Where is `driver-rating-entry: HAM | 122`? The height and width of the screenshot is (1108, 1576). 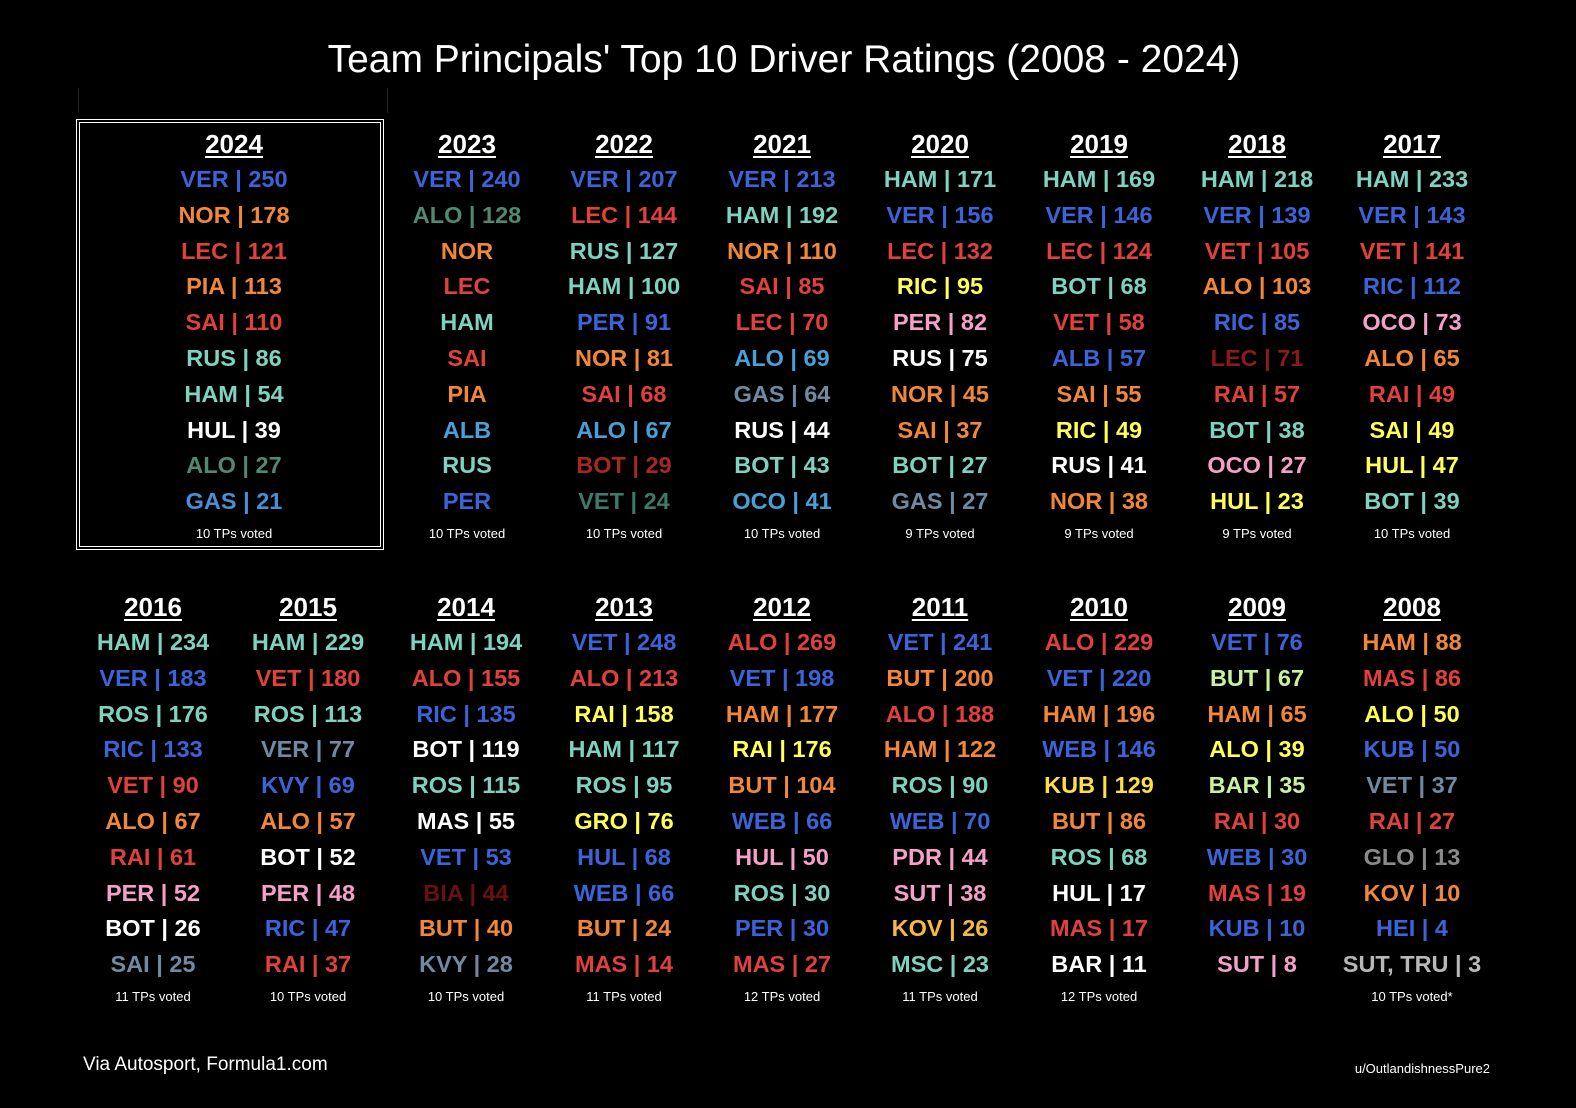
driver-rating-entry: HAM | 122 is located at coordinates (940, 749).